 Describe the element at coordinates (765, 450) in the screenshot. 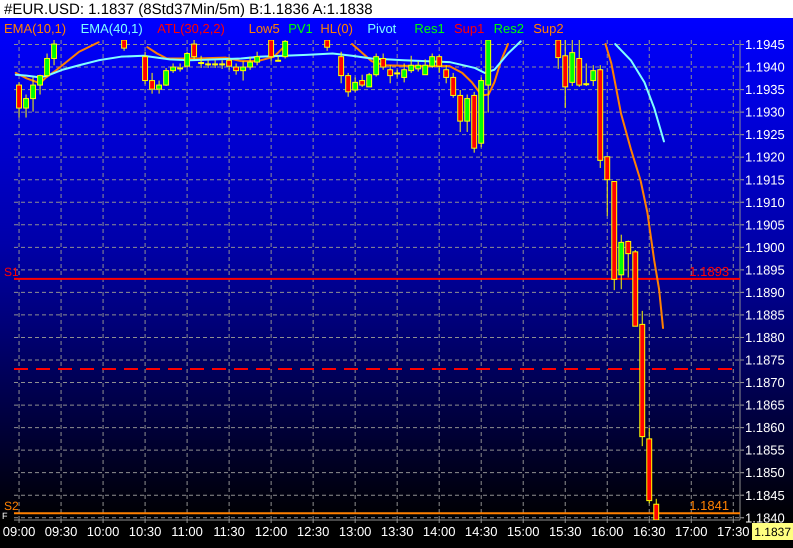

I see `y-tick-label: 1.1855` at that location.